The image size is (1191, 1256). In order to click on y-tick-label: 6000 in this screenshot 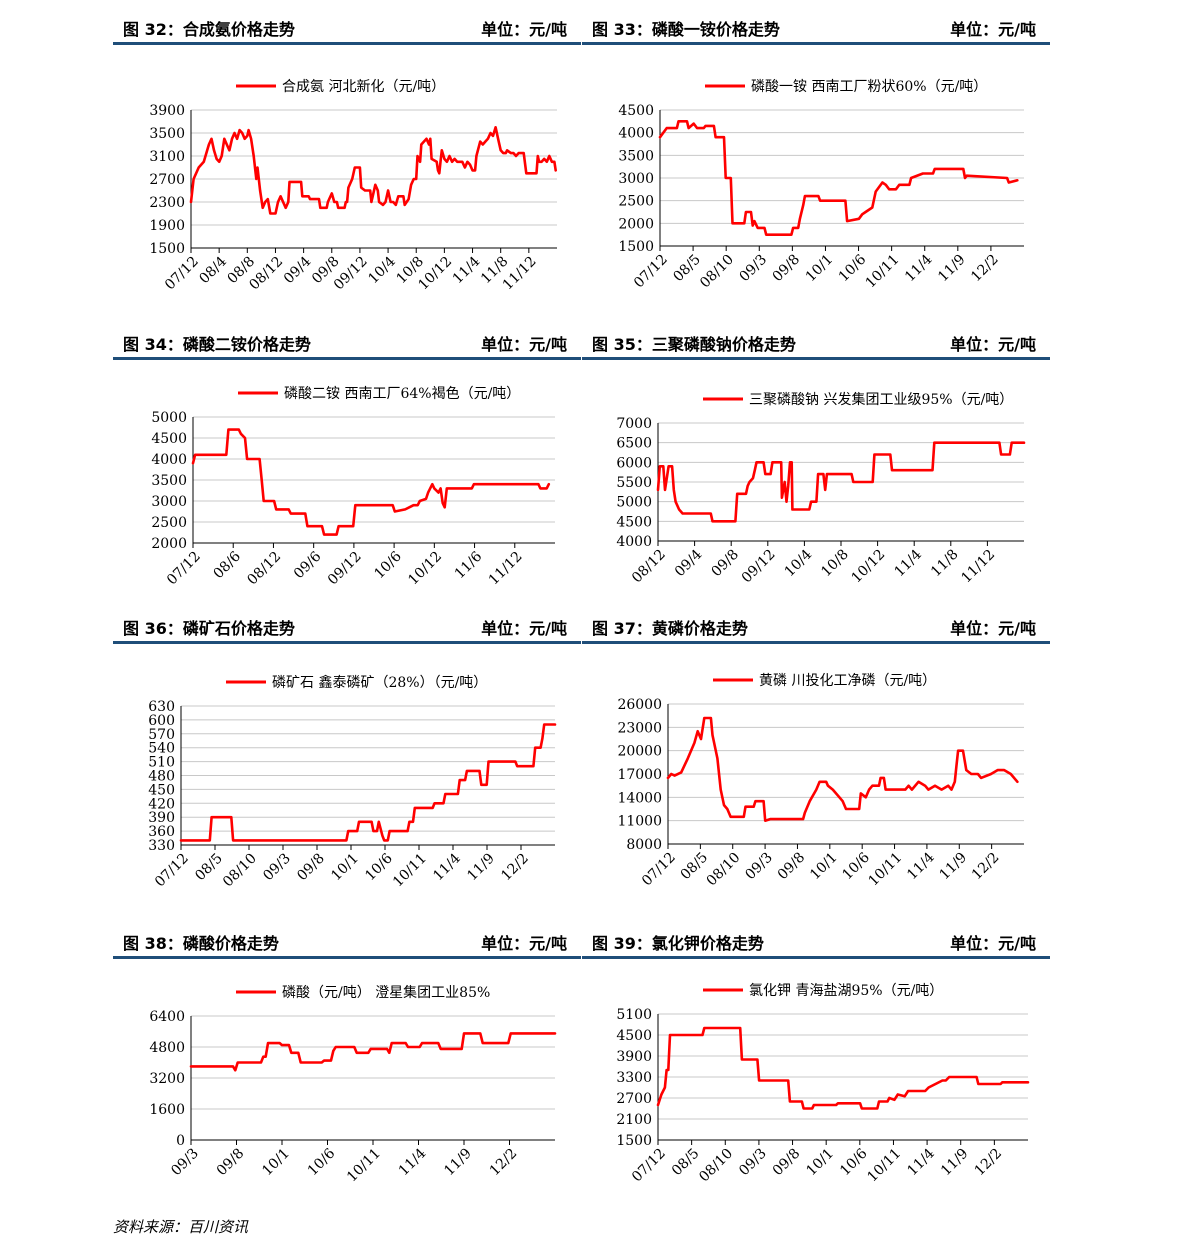, I will do `click(634, 463)`.